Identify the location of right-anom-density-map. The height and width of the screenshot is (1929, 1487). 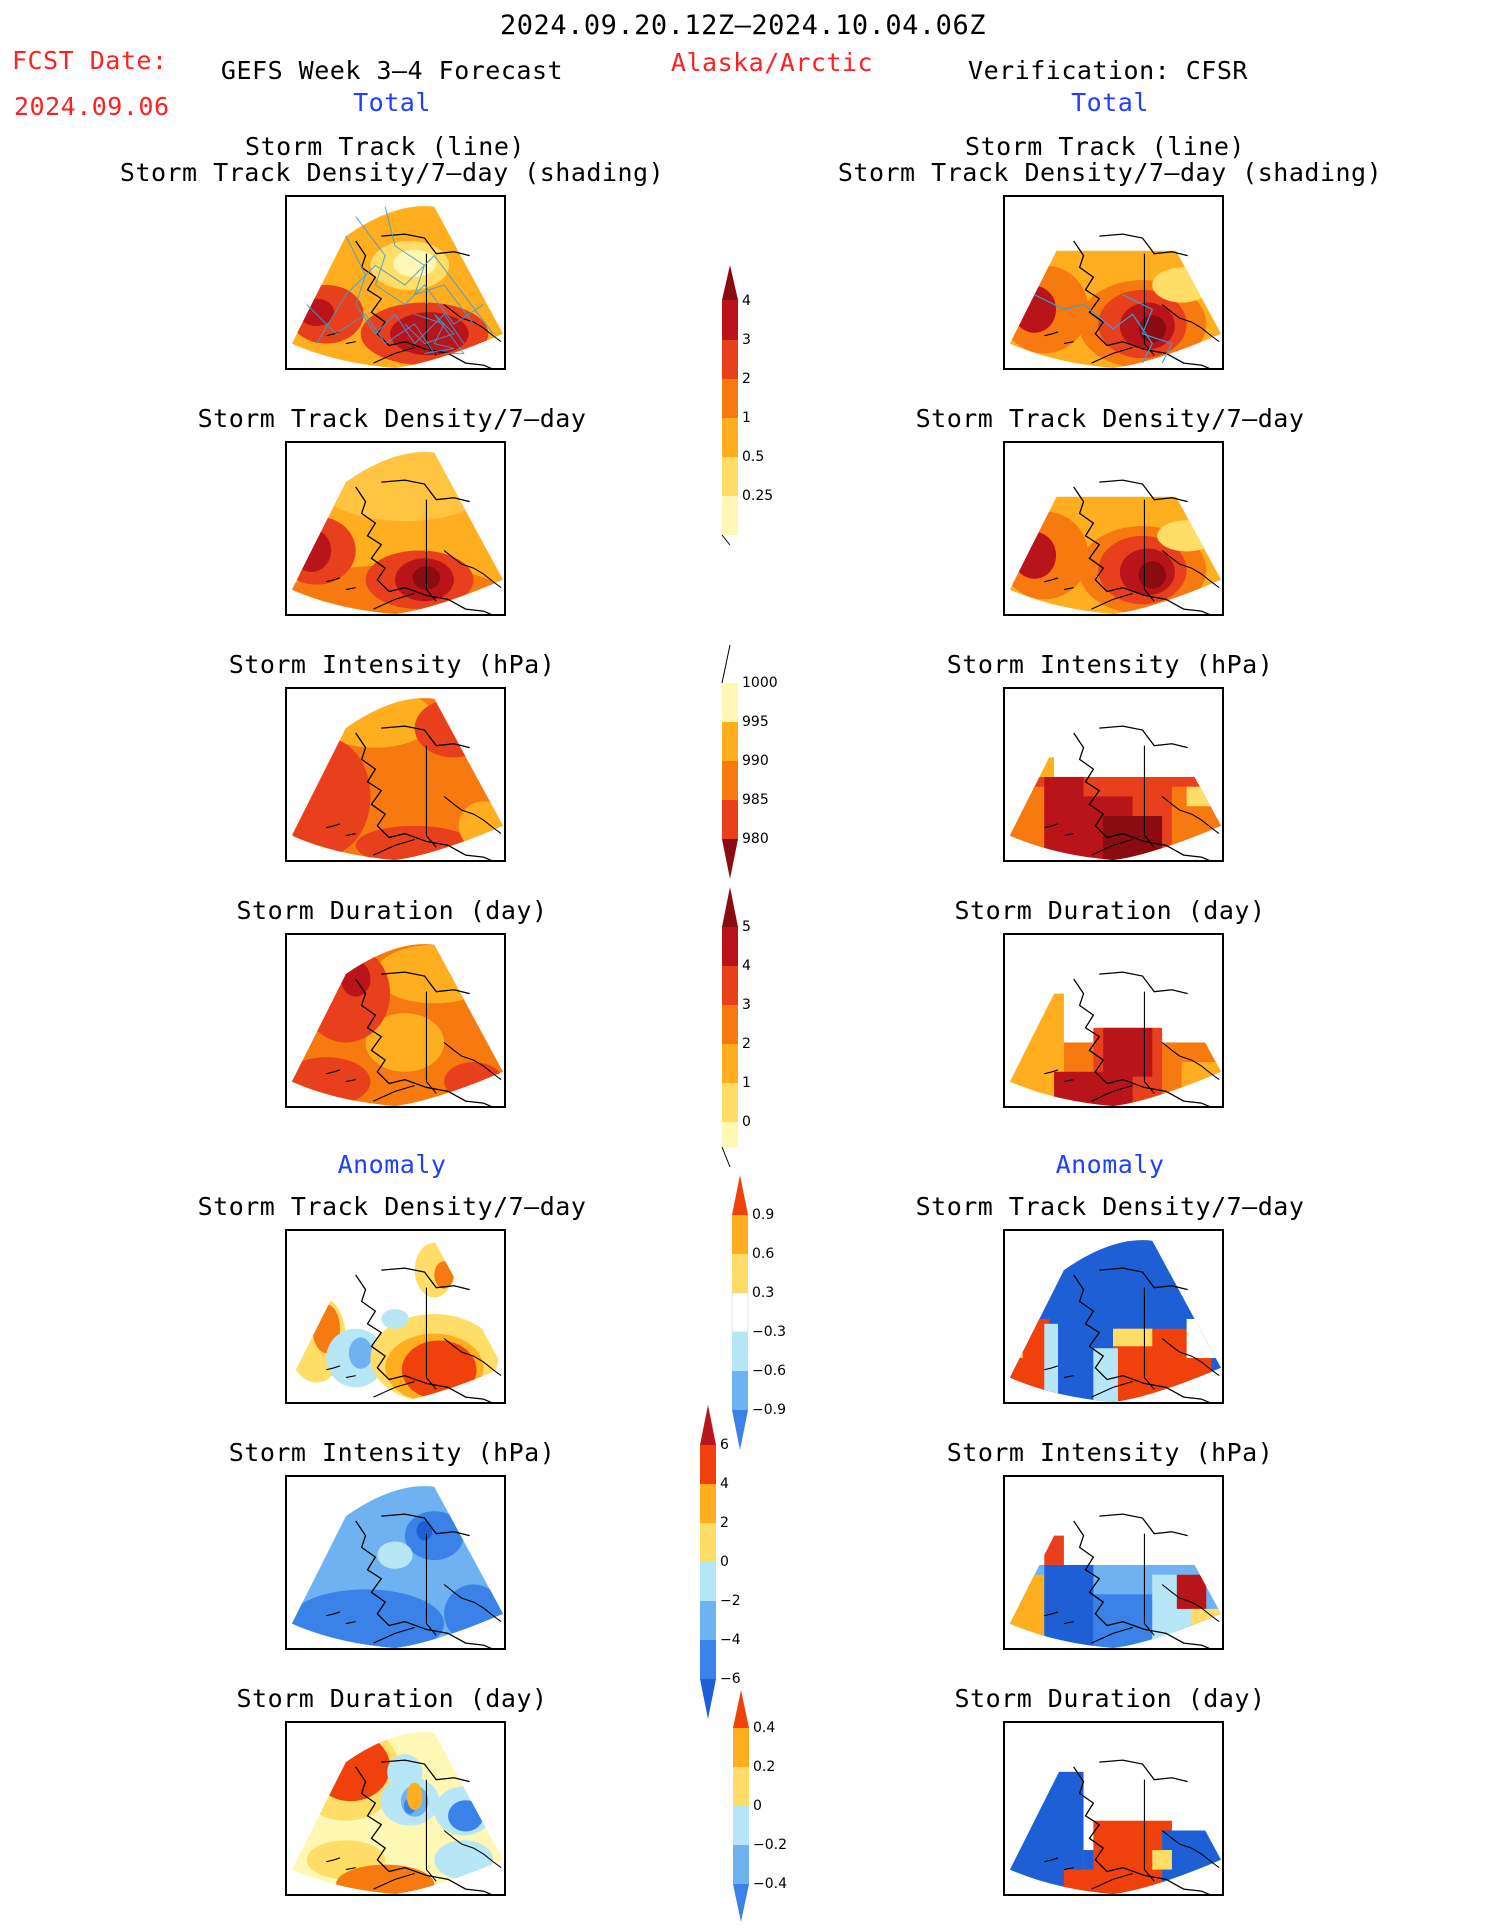
(1113, 1316).